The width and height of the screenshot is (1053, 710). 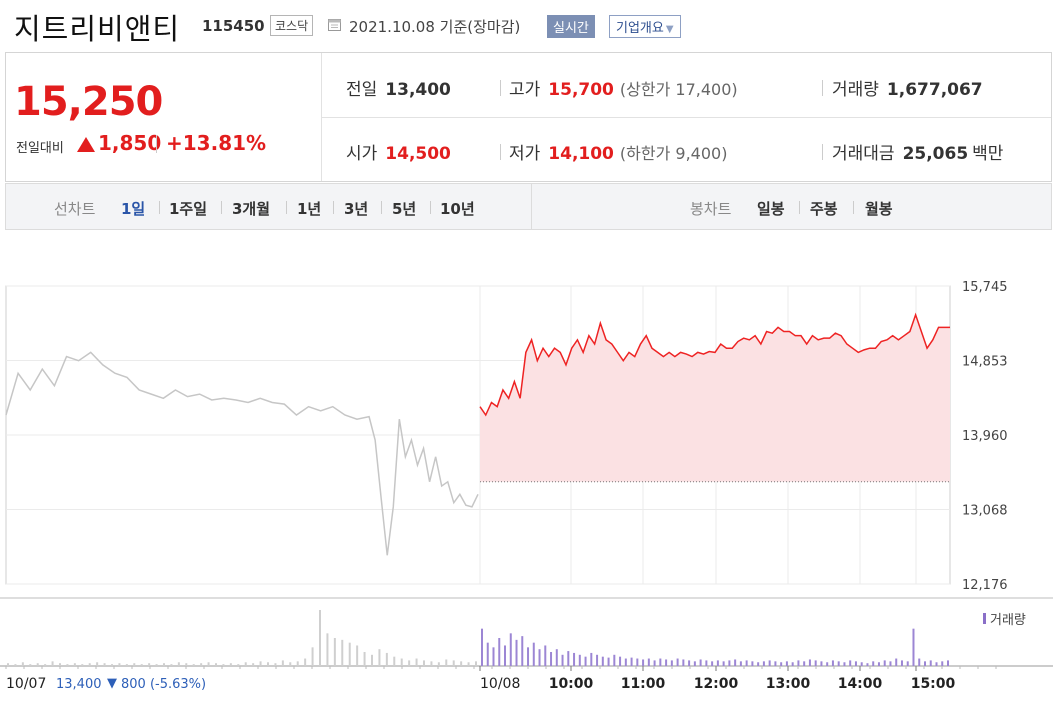 What do you see at coordinates (163, 684) in the screenshot?
I see `prev-day-change: 800 (-5.63%)` at bounding box center [163, 684].